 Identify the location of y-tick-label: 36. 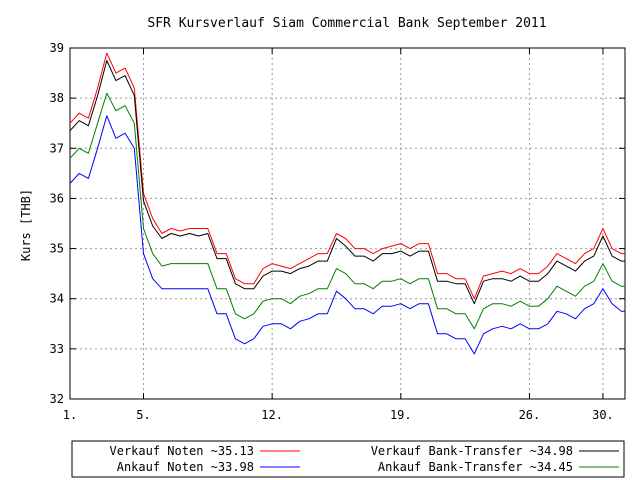
(57, 198).